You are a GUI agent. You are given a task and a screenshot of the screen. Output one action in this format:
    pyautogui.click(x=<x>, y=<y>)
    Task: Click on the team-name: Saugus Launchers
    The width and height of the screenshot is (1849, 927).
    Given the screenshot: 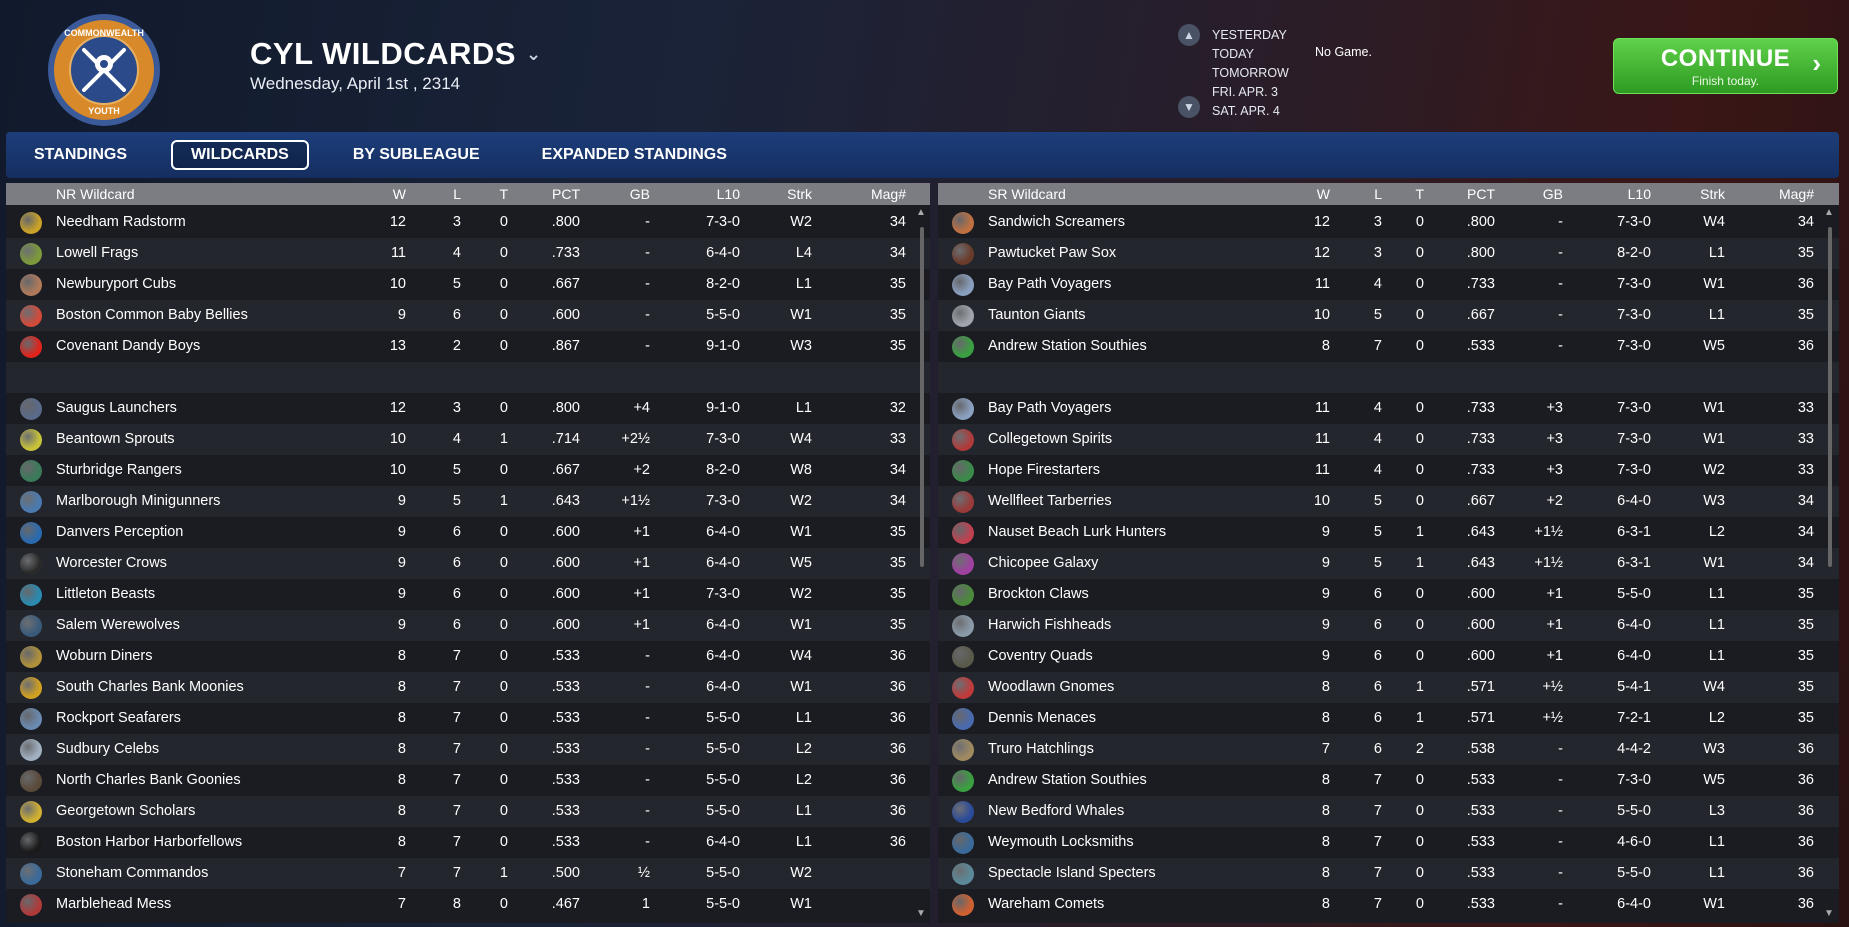 What is the action you would take?
    pyautogui.click(x=116, y=408)
    